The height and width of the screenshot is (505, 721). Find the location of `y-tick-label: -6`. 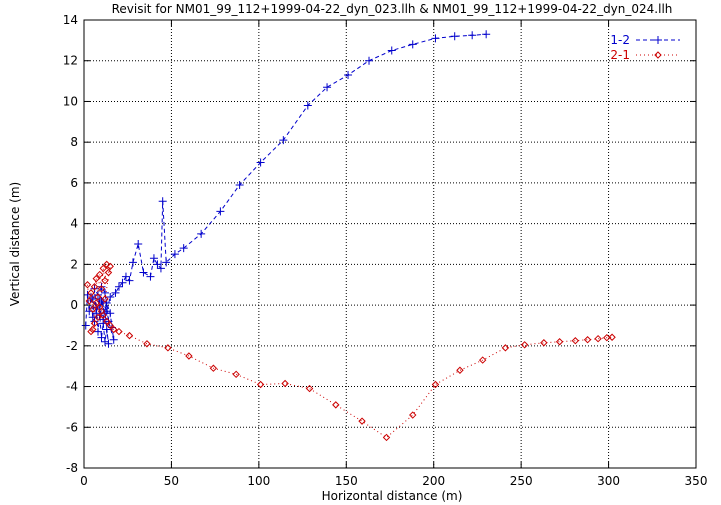

y-tick-label: -6 is located at coordinates (72, 427).